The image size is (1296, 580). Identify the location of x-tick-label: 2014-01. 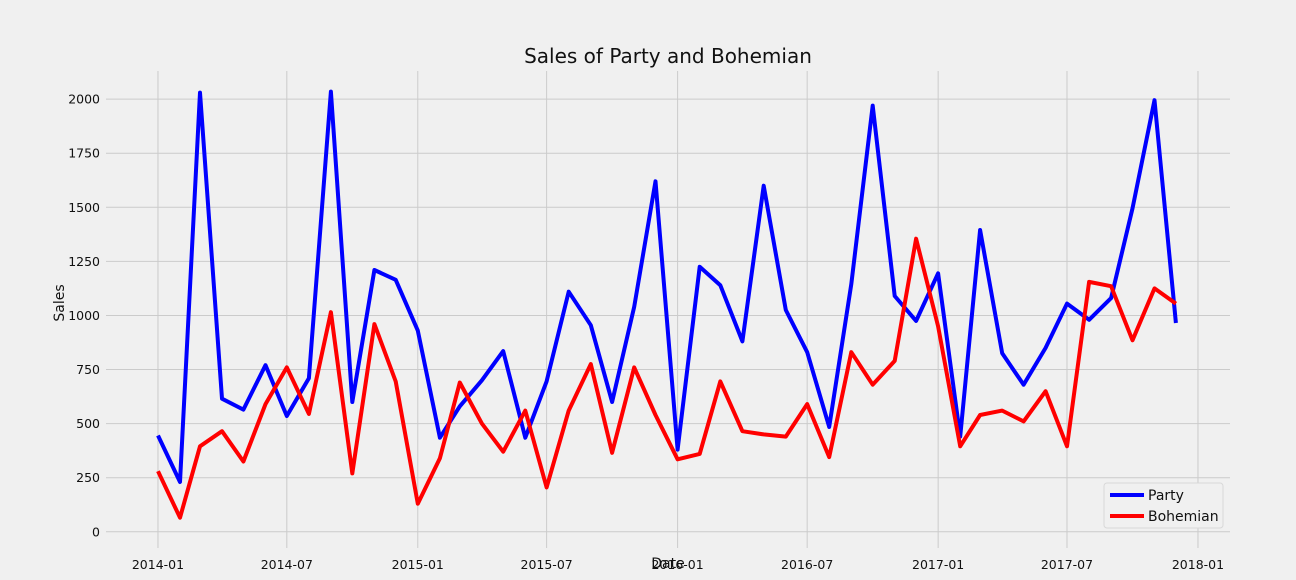
(158, 564).